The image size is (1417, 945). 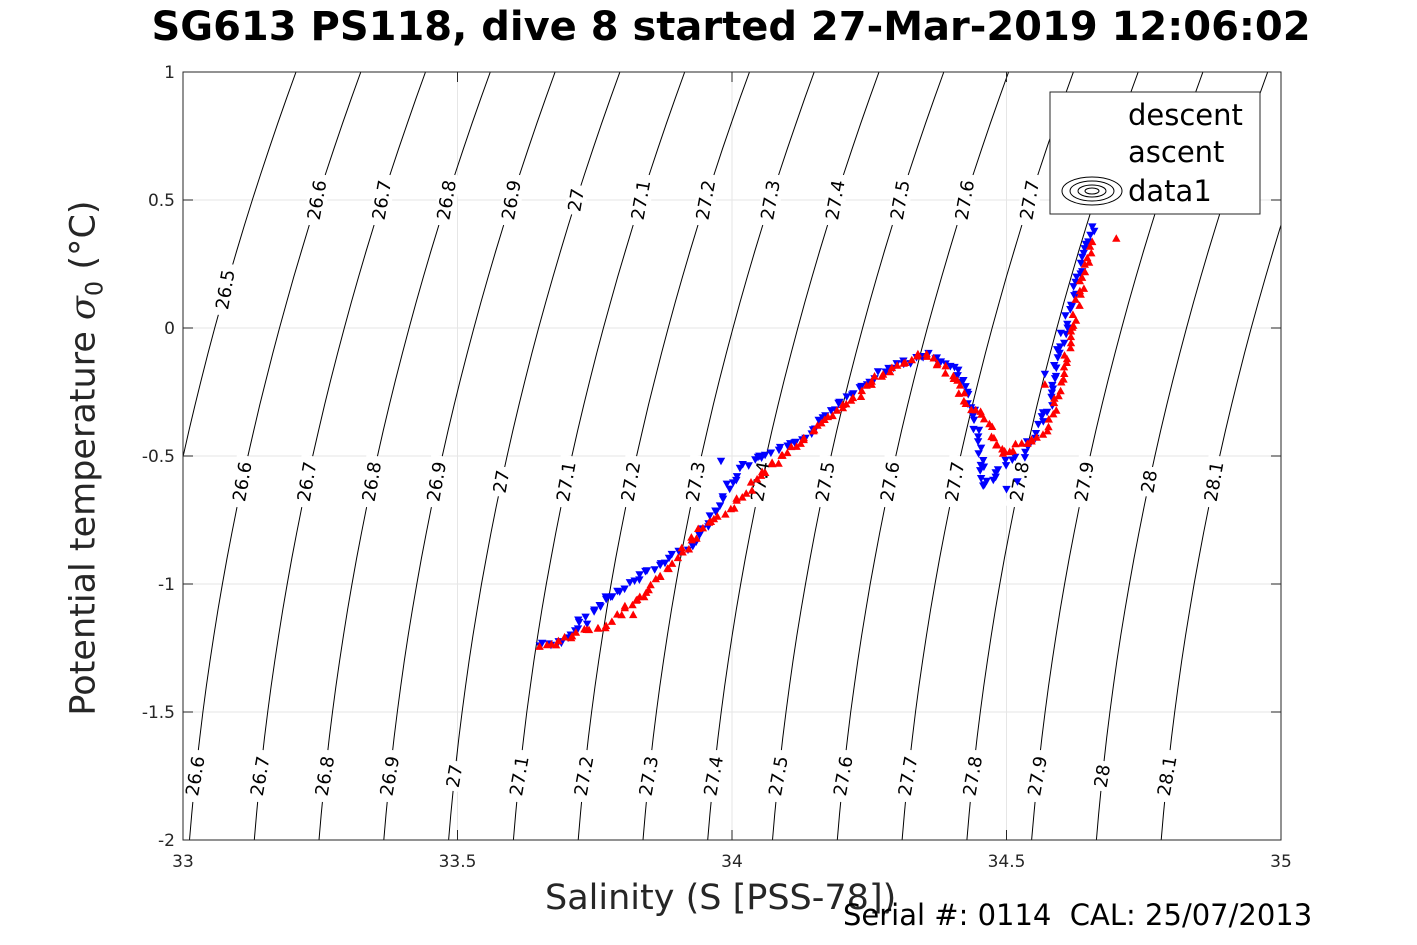 I want to click on legend-label-ascent: ascent, so click(x=1176, y=152).